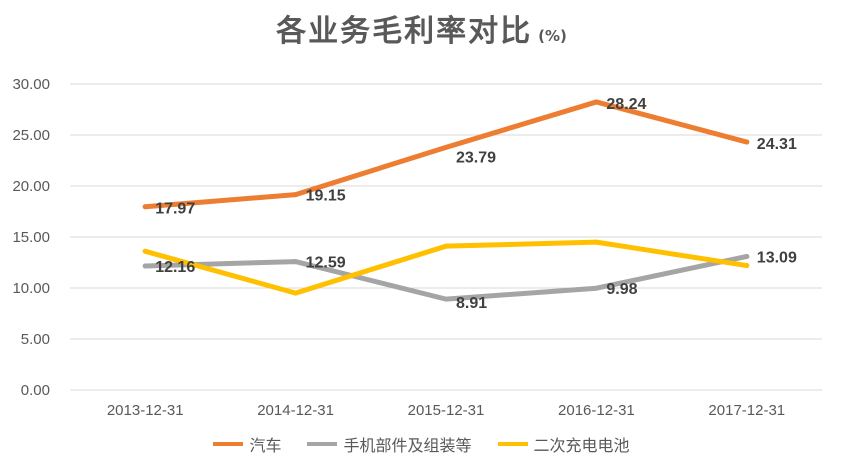 The width and height of the screenshot is (843, 470). What do you see at coordinates (247, 444) in the screenshot?
I see `legend-item-0: 汽车` at bounding box center [247, 444].